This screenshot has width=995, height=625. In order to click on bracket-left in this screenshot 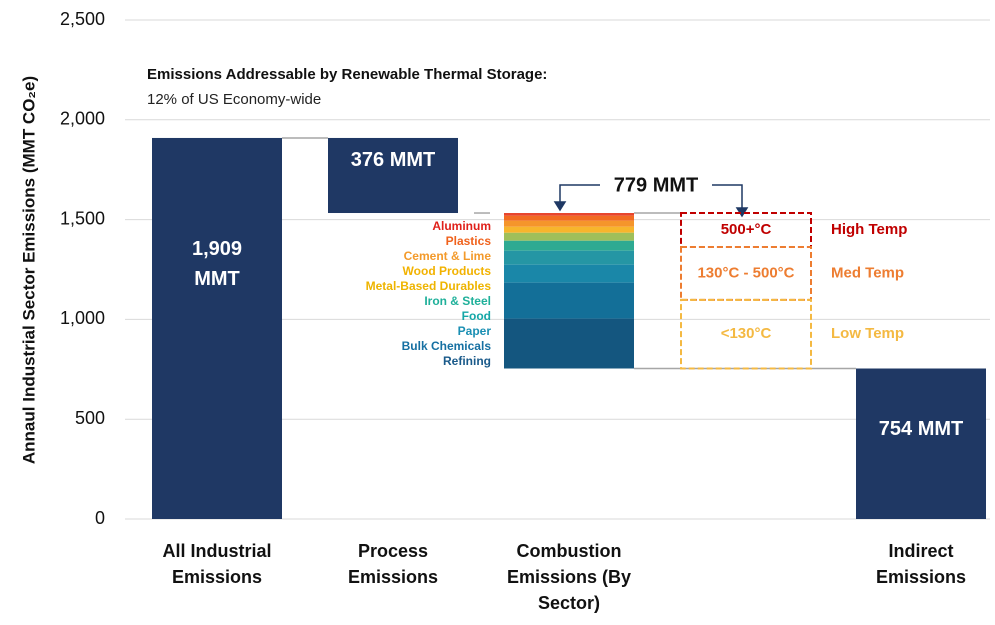, I will do `click(579, 193)`.